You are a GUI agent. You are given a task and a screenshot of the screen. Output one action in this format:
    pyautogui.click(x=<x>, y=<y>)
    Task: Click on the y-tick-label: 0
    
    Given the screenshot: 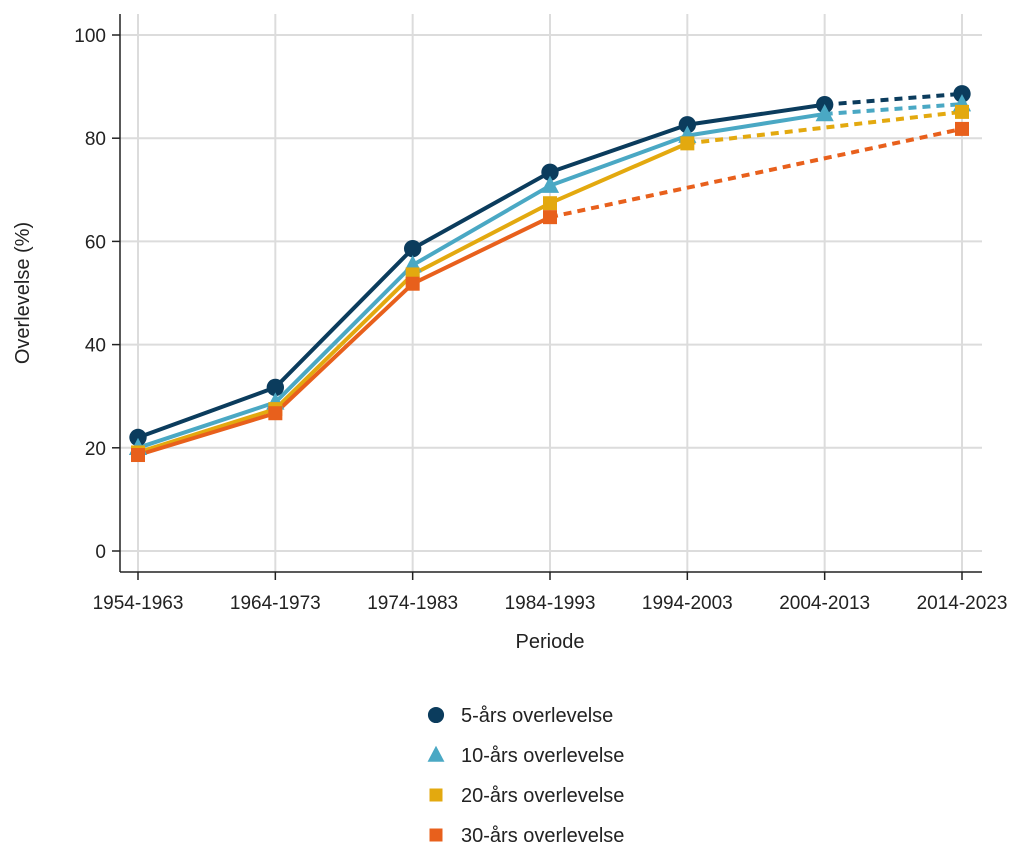 What is the action you would take?
    pyautogui.click(x=100, y=552)
    